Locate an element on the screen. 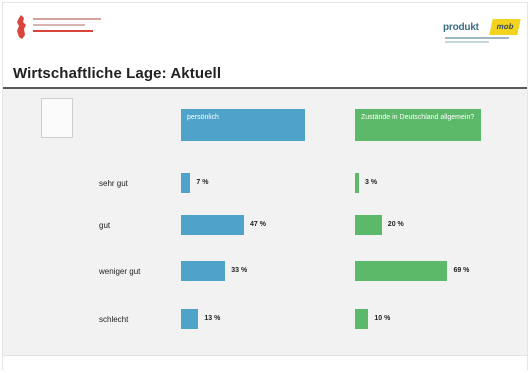 The image size is (532, 373). series-header-deutschland: Zustände in Deutschland allgemein? is located at coordinates (418, 125).